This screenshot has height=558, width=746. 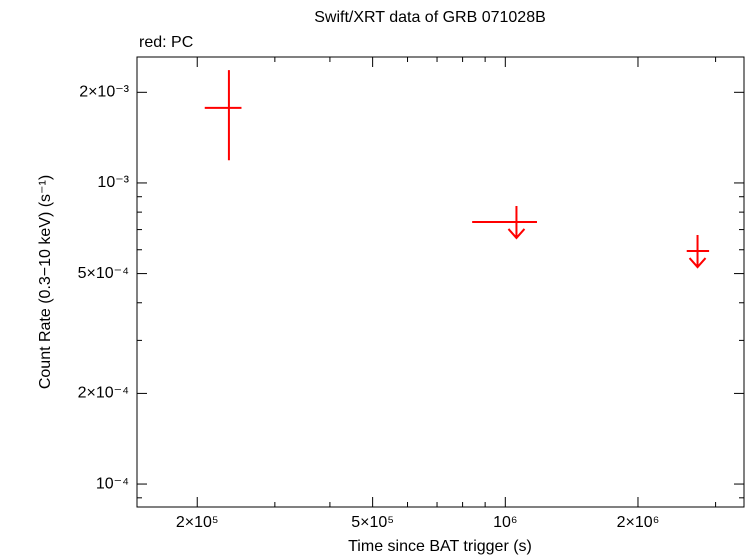 I want to click on y-tick-label: 2×10⁻⁴, so click(x=103, y=393).